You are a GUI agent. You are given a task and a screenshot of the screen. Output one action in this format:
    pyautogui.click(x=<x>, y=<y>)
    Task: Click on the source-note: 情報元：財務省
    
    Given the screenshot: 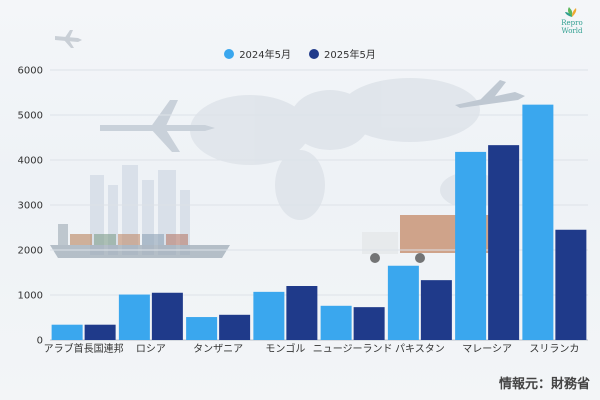 What is the action you would take?
    pyautogui.click(x=544, y=384)
    